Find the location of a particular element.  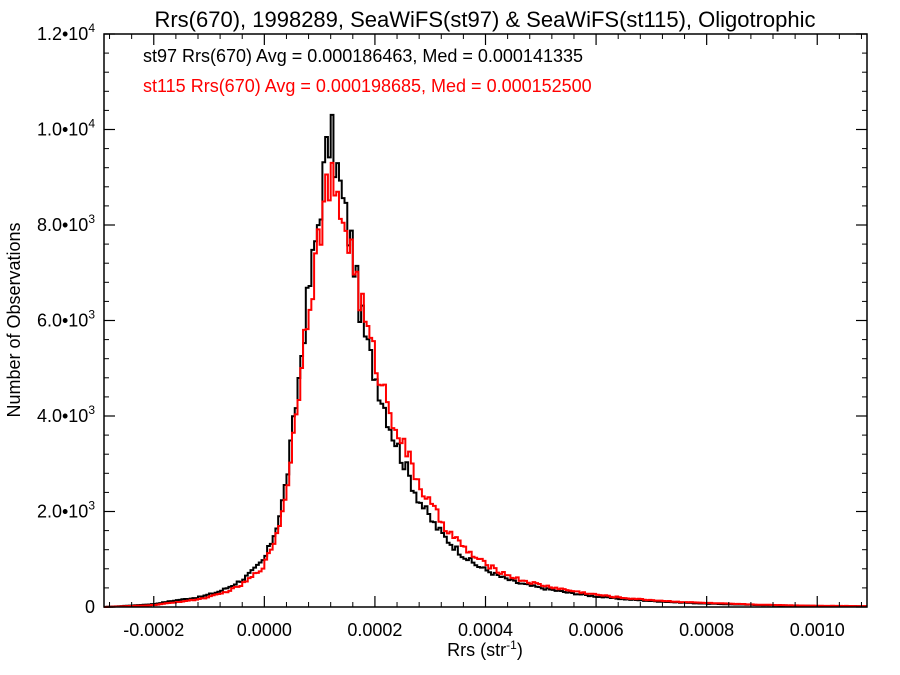

y-tick-label: 8.0•103 is located at coordinates (66, 223).